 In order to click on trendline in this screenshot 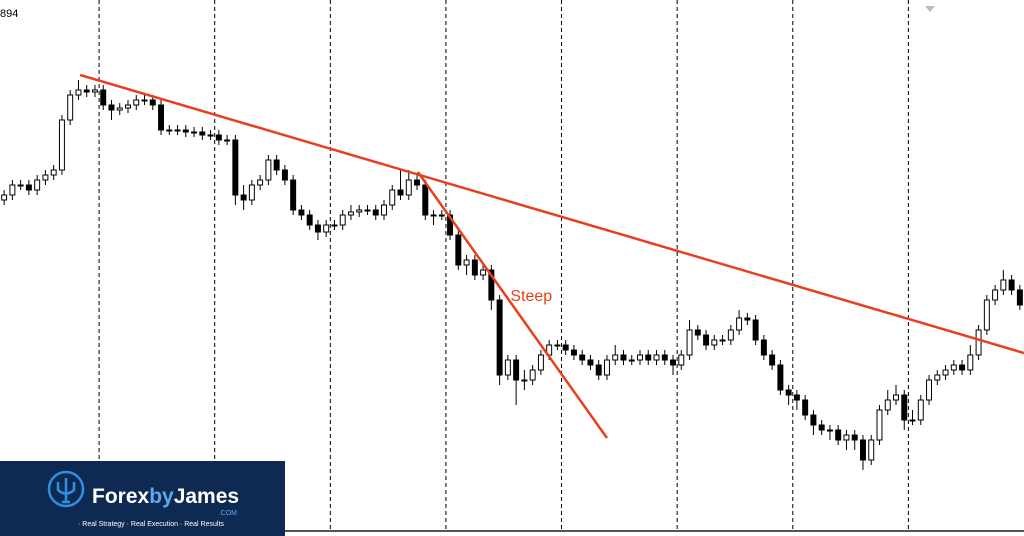, I will do `click(512, 305)`.